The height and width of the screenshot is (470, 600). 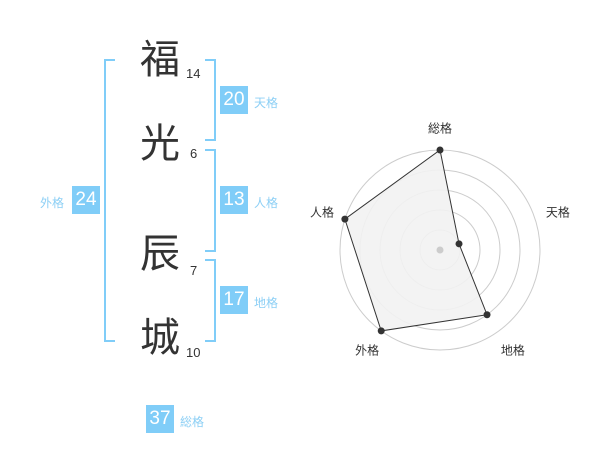 What do you see at coordinates (194, 153) in the screenshot?
I see `stroke-count-2: 6` at bounding box center [194, 153].